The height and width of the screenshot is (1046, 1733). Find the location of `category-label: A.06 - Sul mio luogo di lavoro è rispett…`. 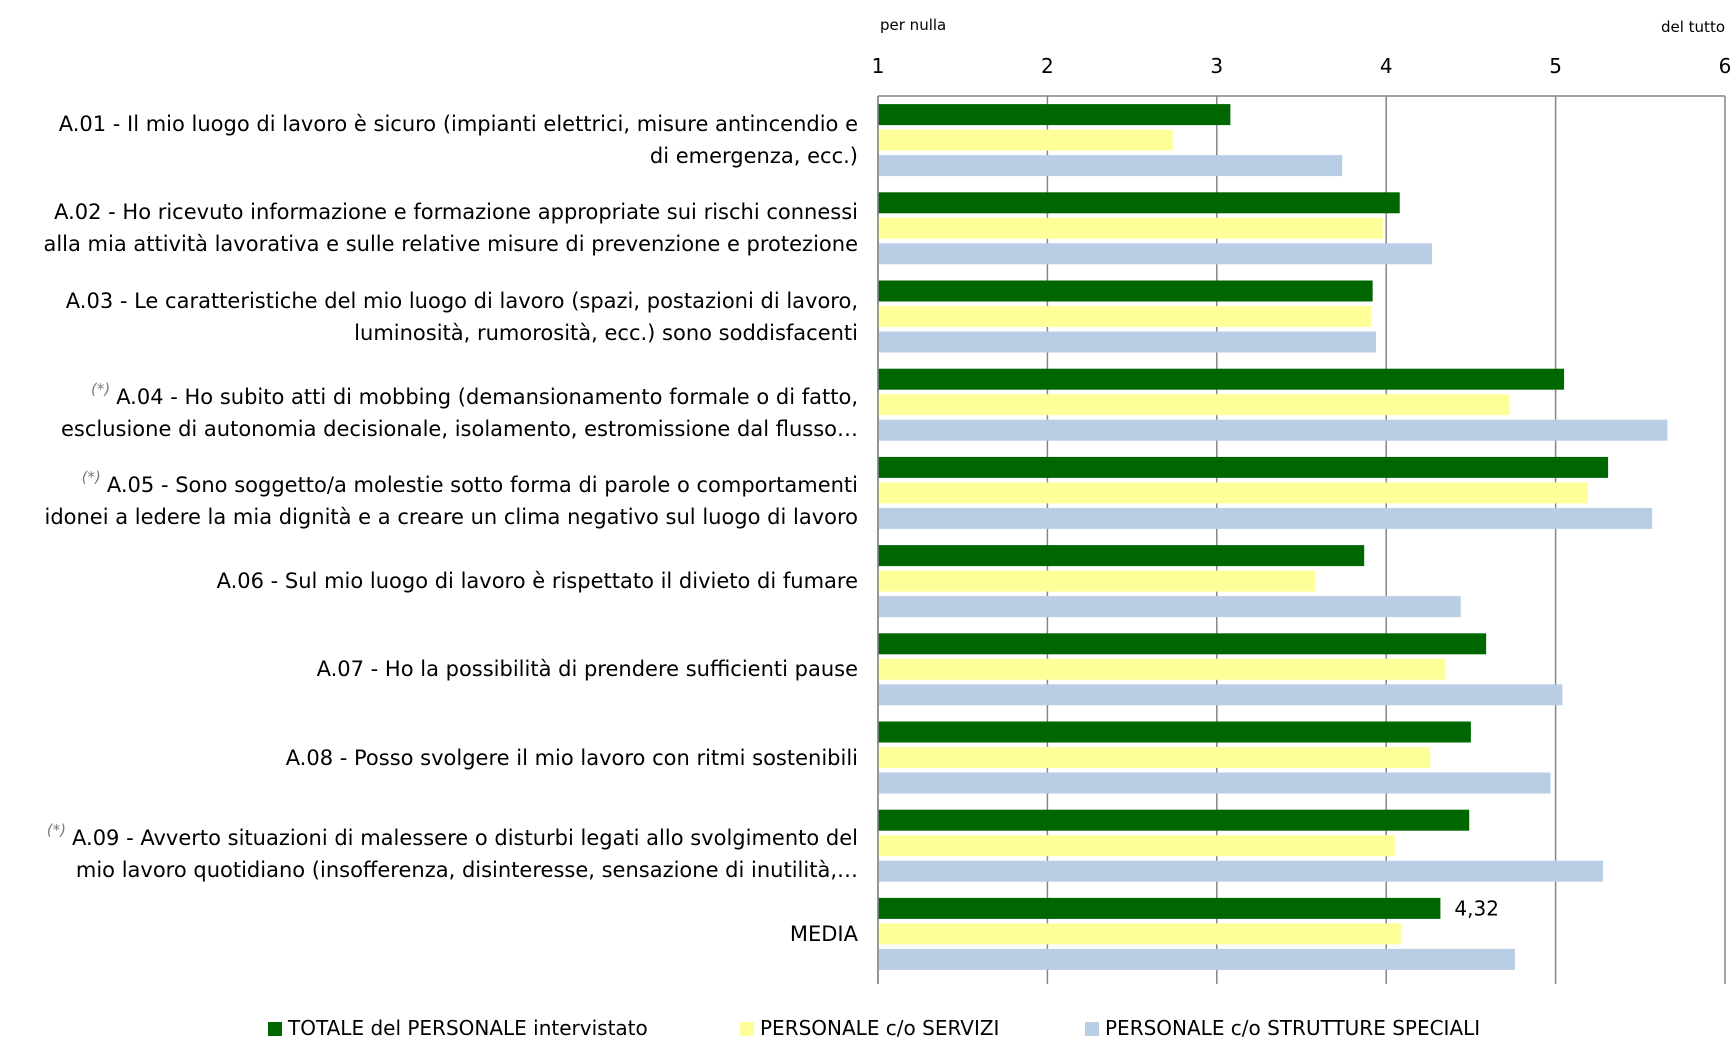

category-label: A.06 - Sul mio luogo di lavoro è rispett… is located at coordinates (429, 581).